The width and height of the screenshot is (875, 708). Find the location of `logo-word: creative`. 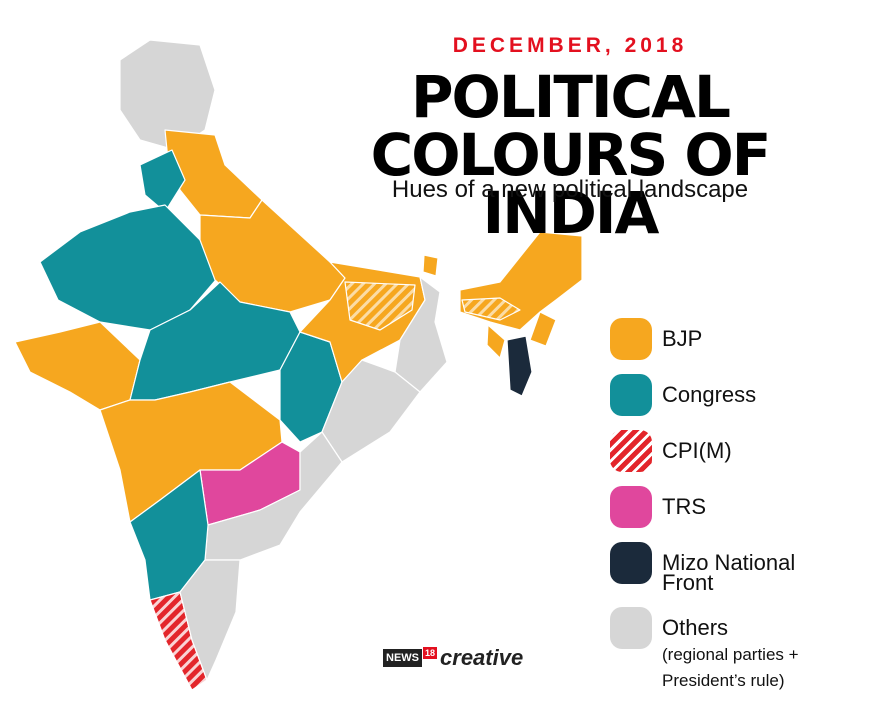

logo-word: creative is located at coordinates (482, 657).